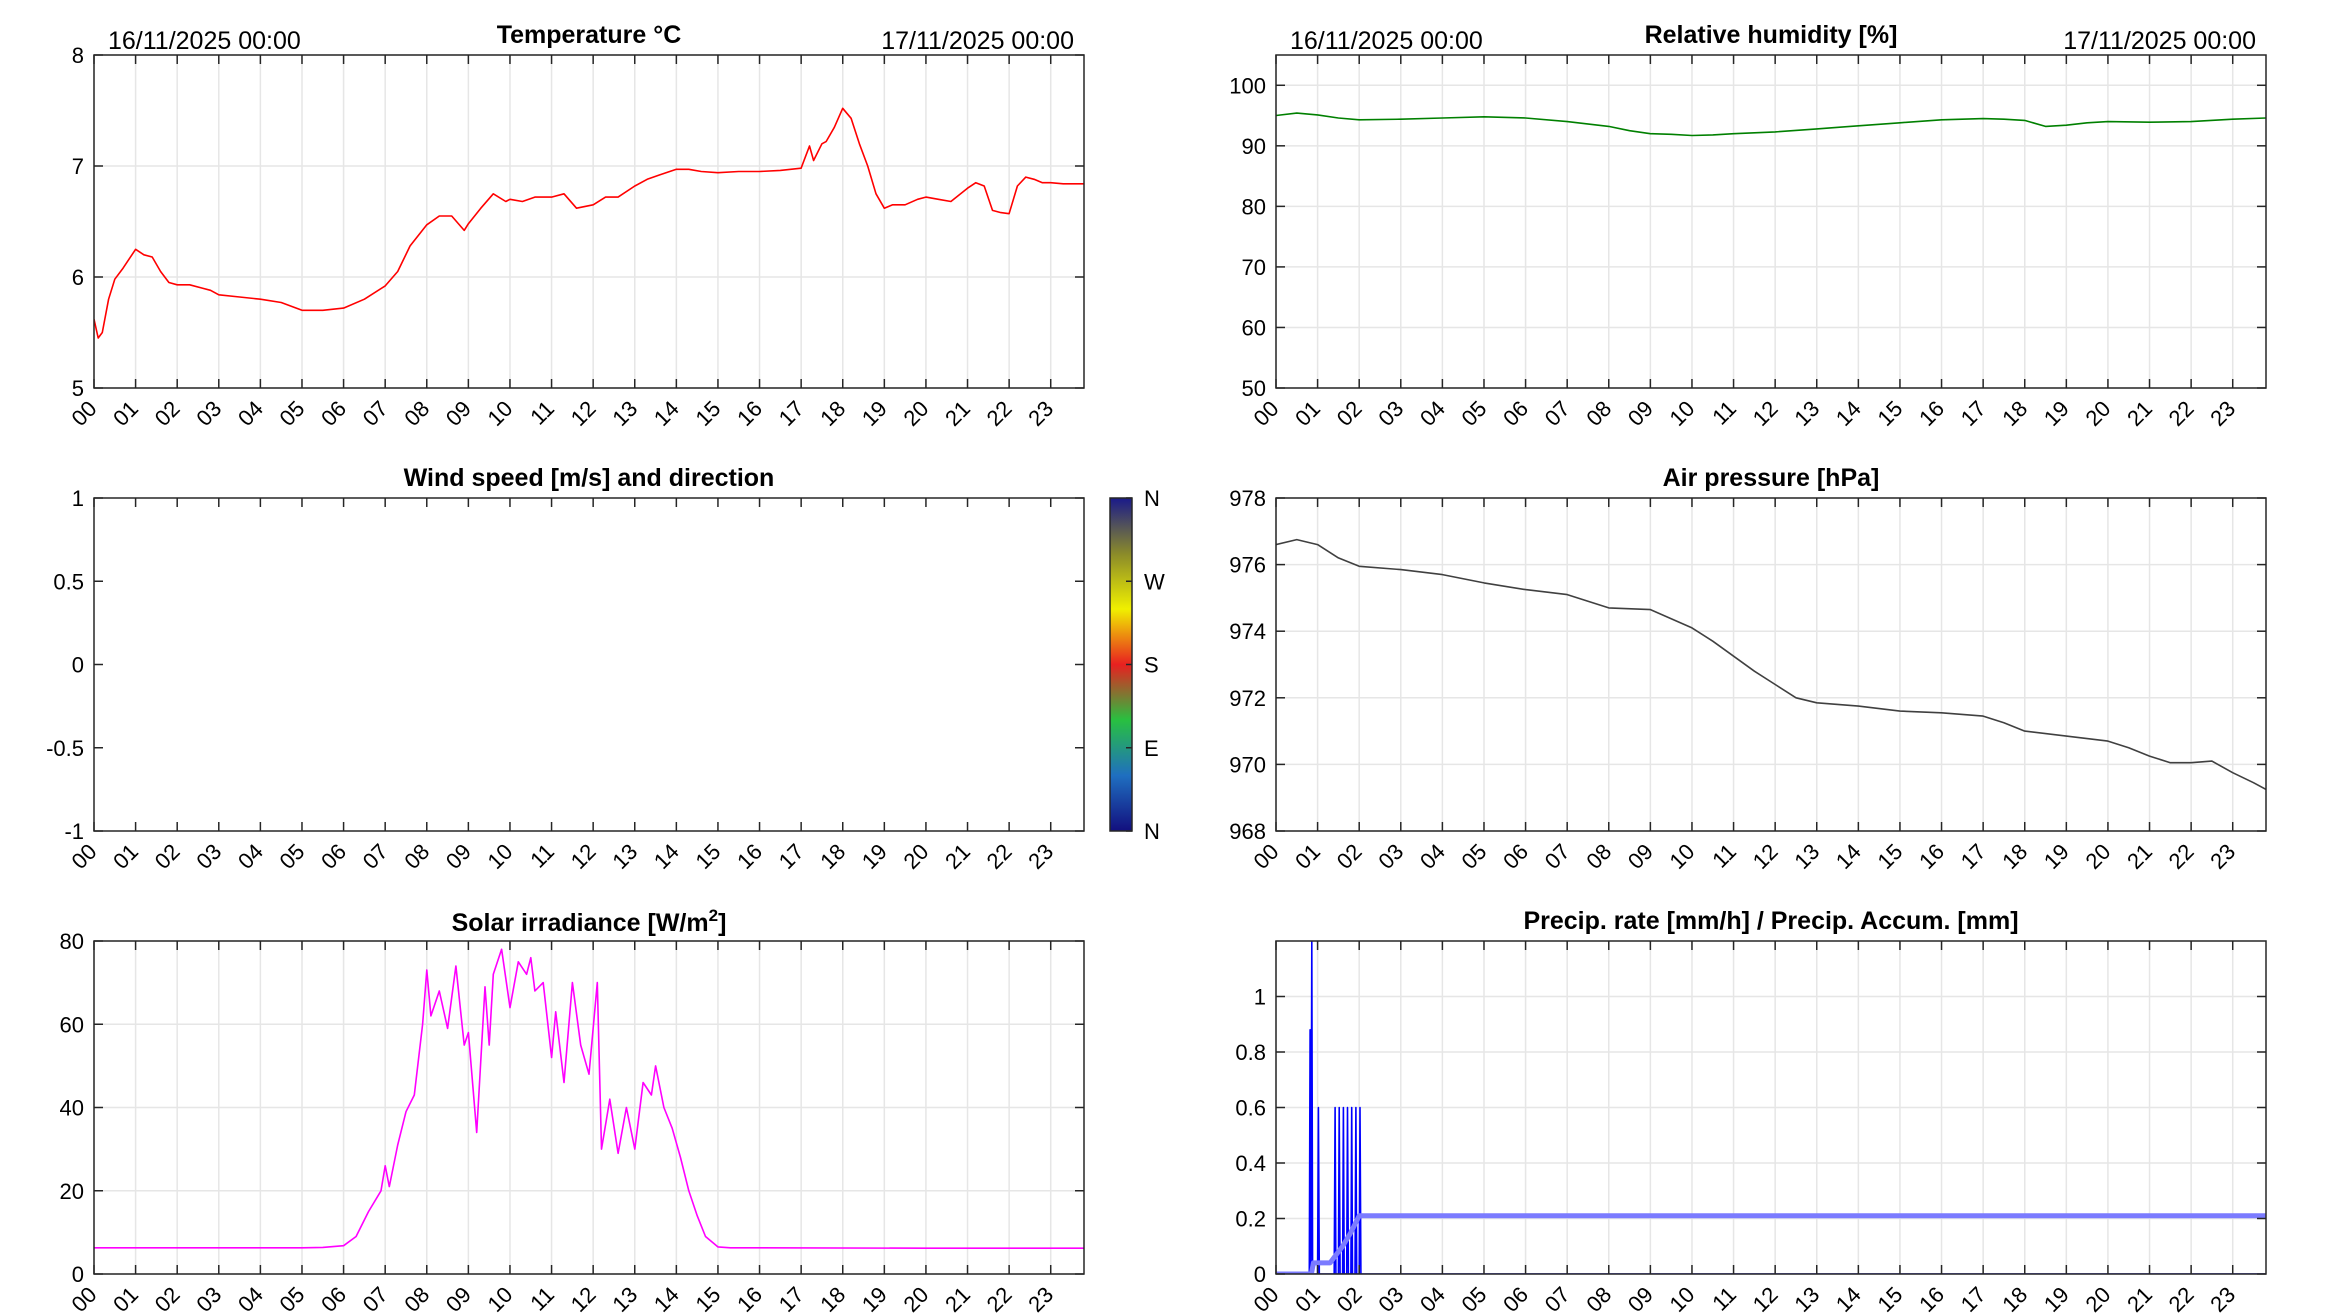 Image resolution: width=2333 pixels, height=1313 pixels. What do you see at coordinates (1848, 413) in the screenshot?
I see `humidity-x-tick-label: 14` at bounding box center [1848, 413].